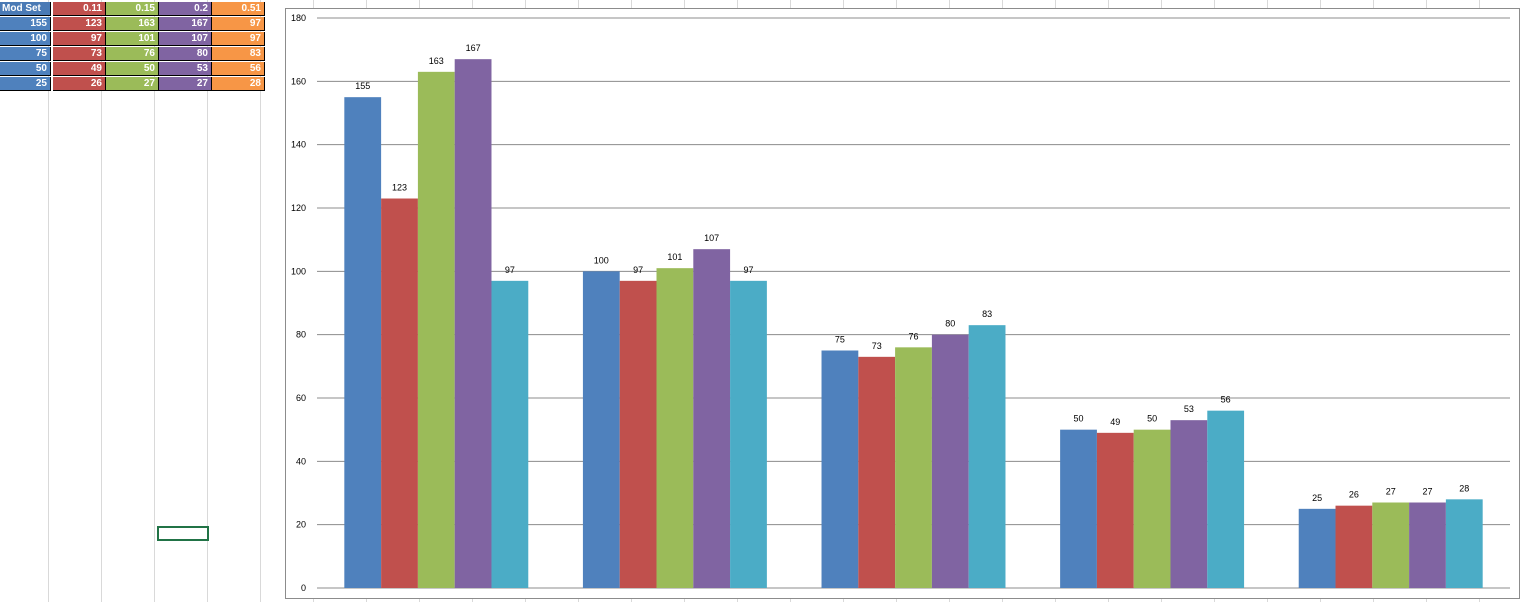 This screenshot has height=602, width=1524. What do you see at coordinates (298, 18) in the screenshot?
I see `y-tick-label: 180` at bounding box center [298, 18].